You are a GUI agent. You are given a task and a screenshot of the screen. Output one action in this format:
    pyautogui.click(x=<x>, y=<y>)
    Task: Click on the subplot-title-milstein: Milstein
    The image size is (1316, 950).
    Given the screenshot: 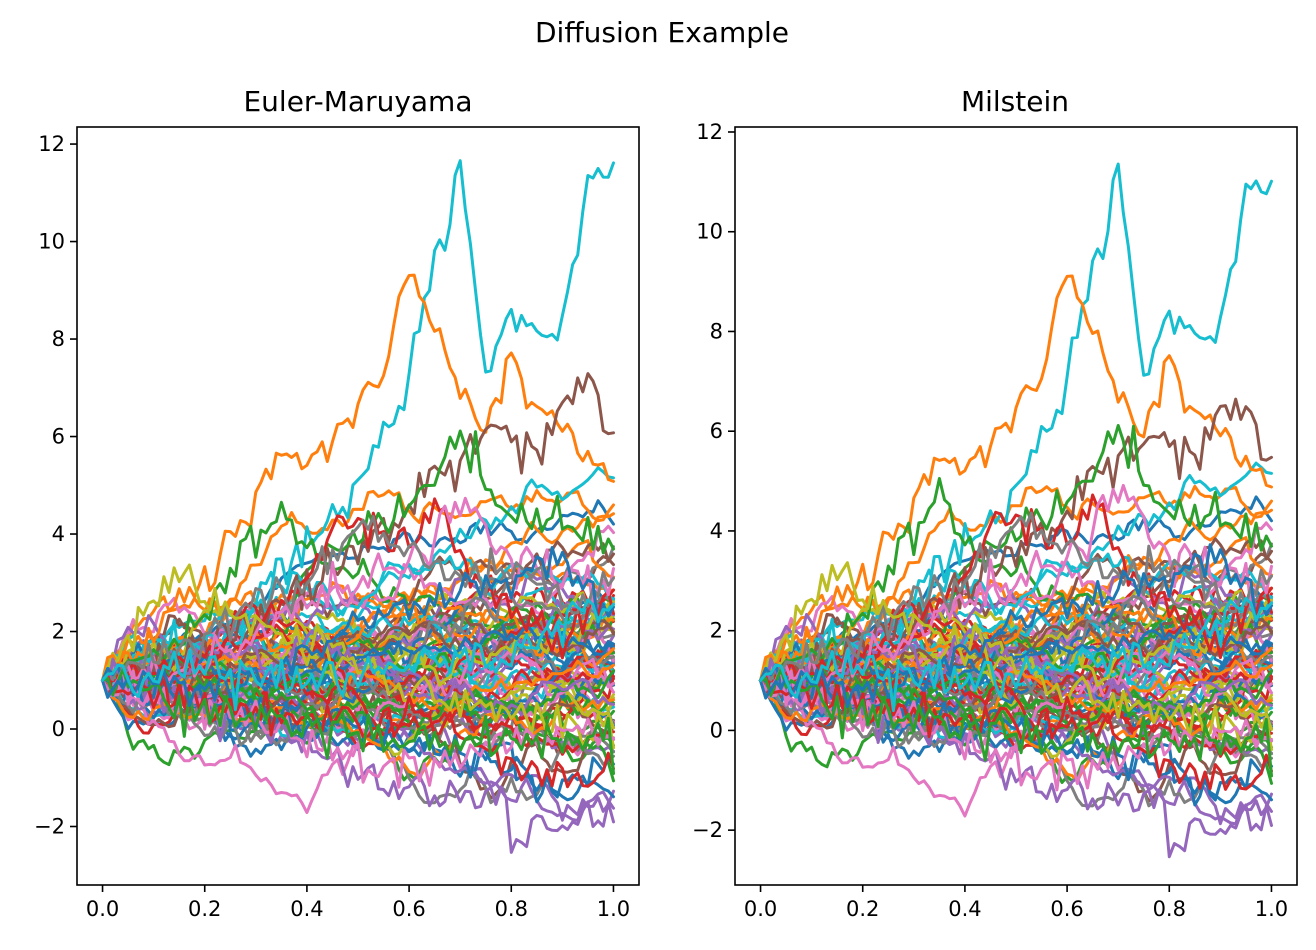 What is the action you would take?
    pyautogui.click(x=1015, y=101)
    